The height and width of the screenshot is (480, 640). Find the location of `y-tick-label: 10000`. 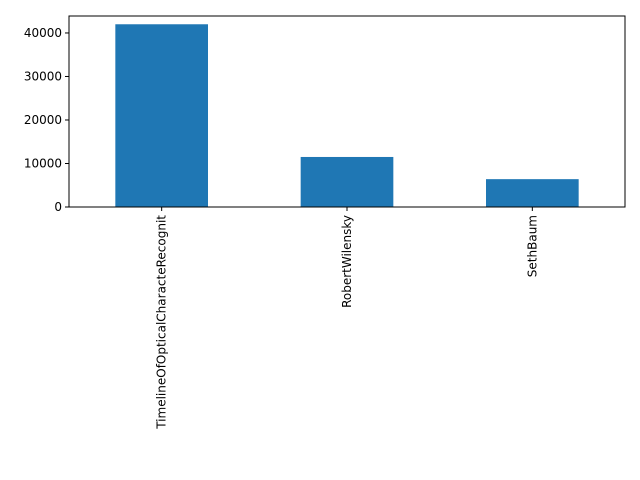

y-tick-label: 10000 is located at coordinates (43, 163).